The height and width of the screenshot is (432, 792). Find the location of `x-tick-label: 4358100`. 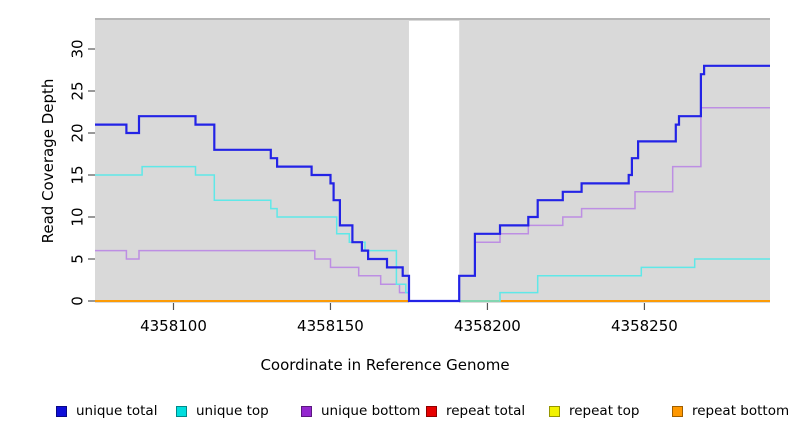

x-tick-label: 4358100 is located at coordinates (173, 326).